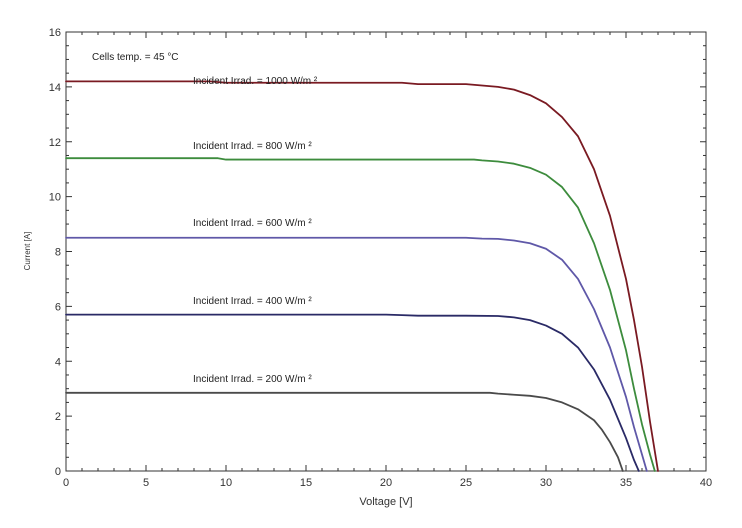 The image size is (742, 528). Describe the element at coordinates (306, 483) in the screenshot. I see `x-tick-label: 15` at that location.